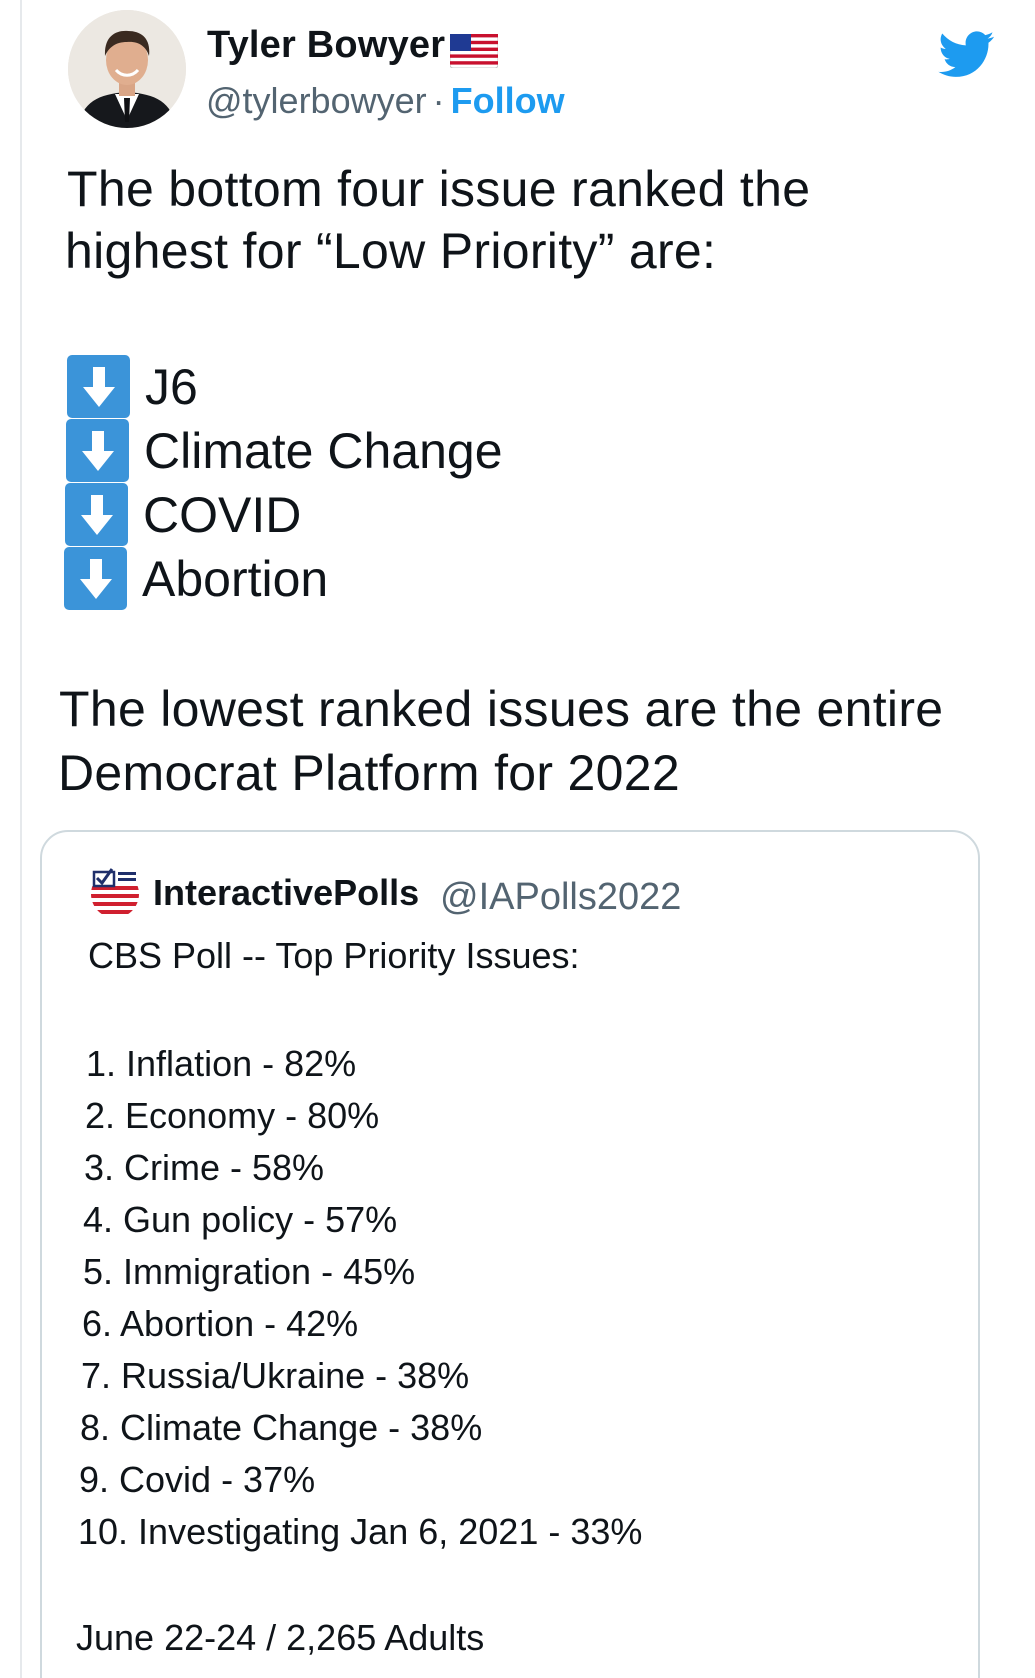 Image resolution: width=1035 pixels, height=1678 pixels. Describe the element at coordinates (221, 1063) in the screenshot. I see `list-item: 1. Inflation - 82%` at that location.